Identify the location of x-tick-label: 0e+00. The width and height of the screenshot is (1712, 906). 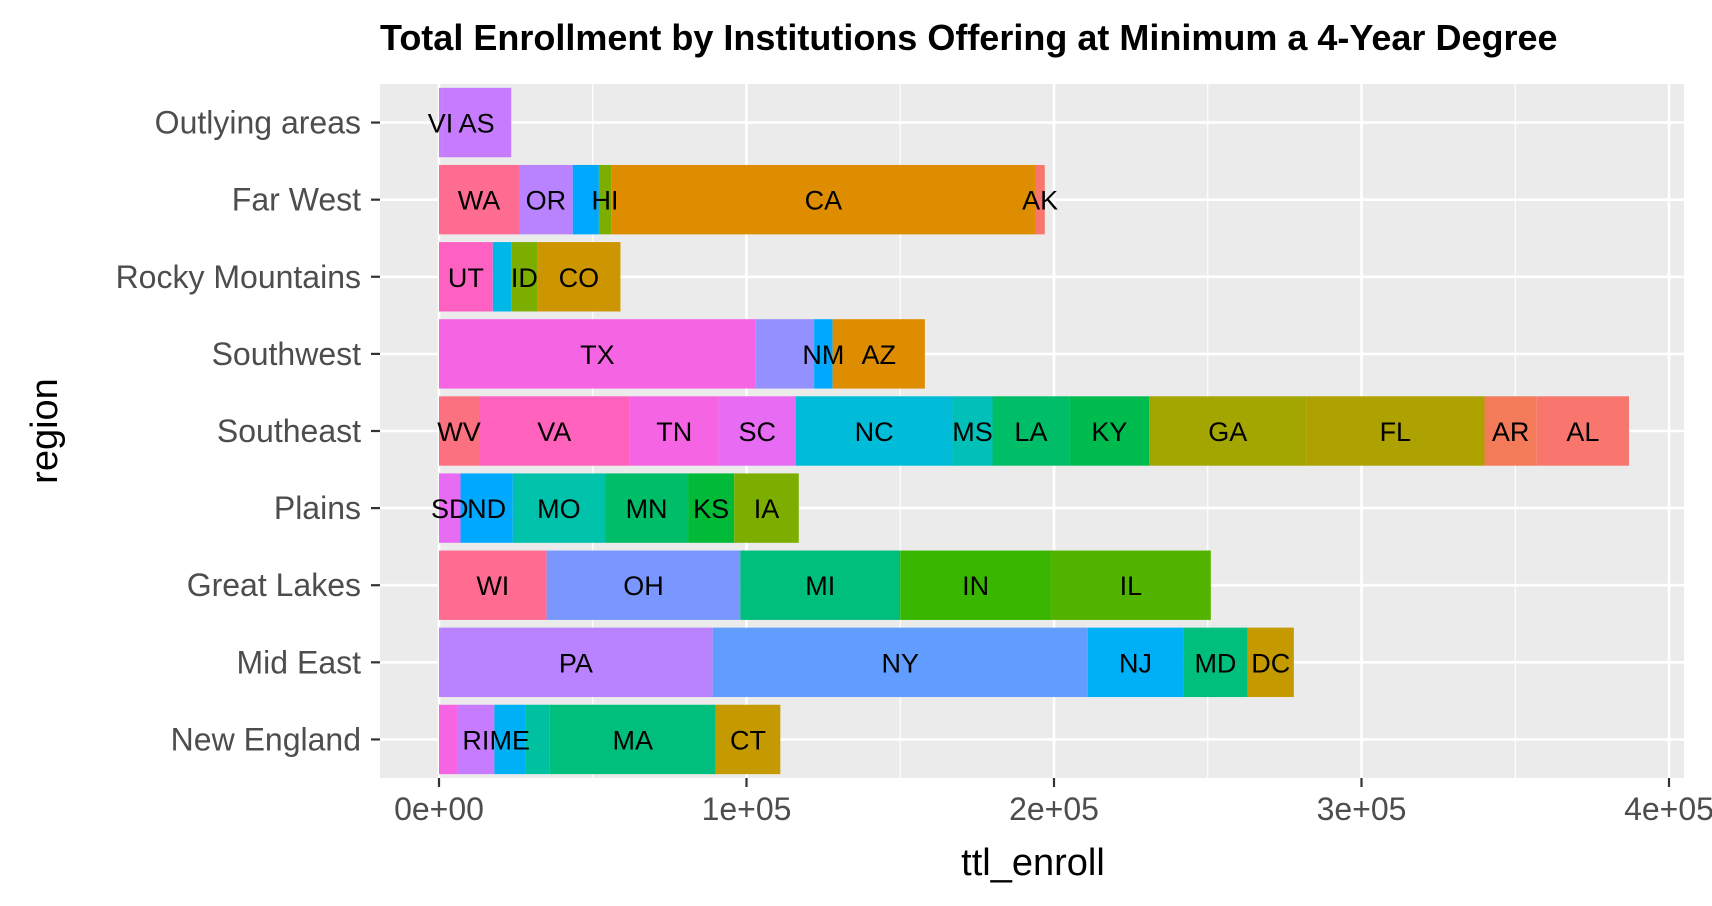
(439, 809).